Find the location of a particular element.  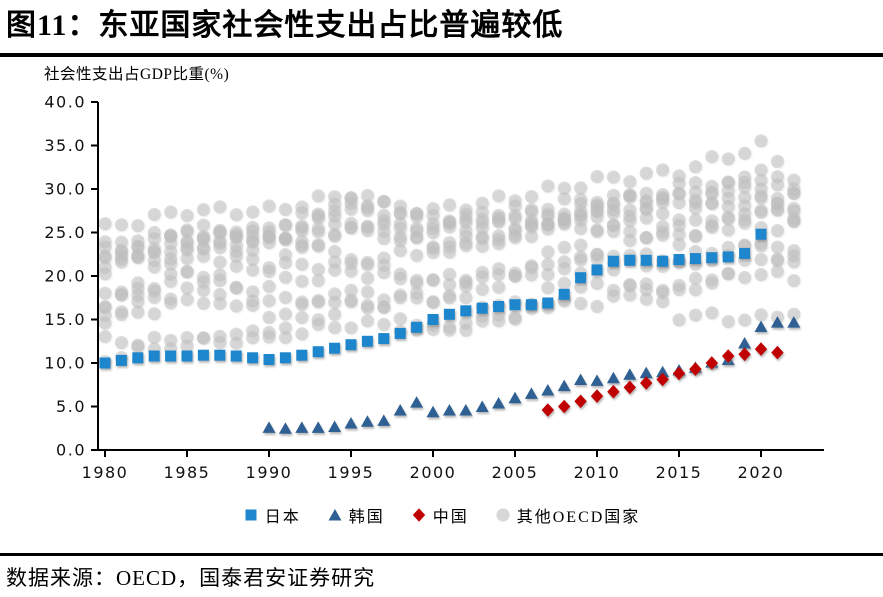

x-tick-label: 2005 is located at coordinates (515, 472).